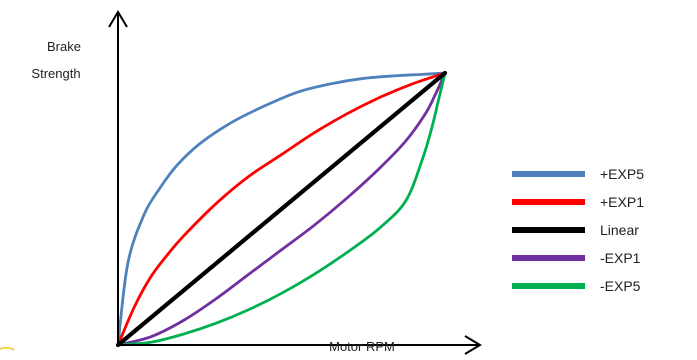  Describe the element at coordinates (118, 19) in the screenshot. I see `y-axis-arrowhead` at that location.